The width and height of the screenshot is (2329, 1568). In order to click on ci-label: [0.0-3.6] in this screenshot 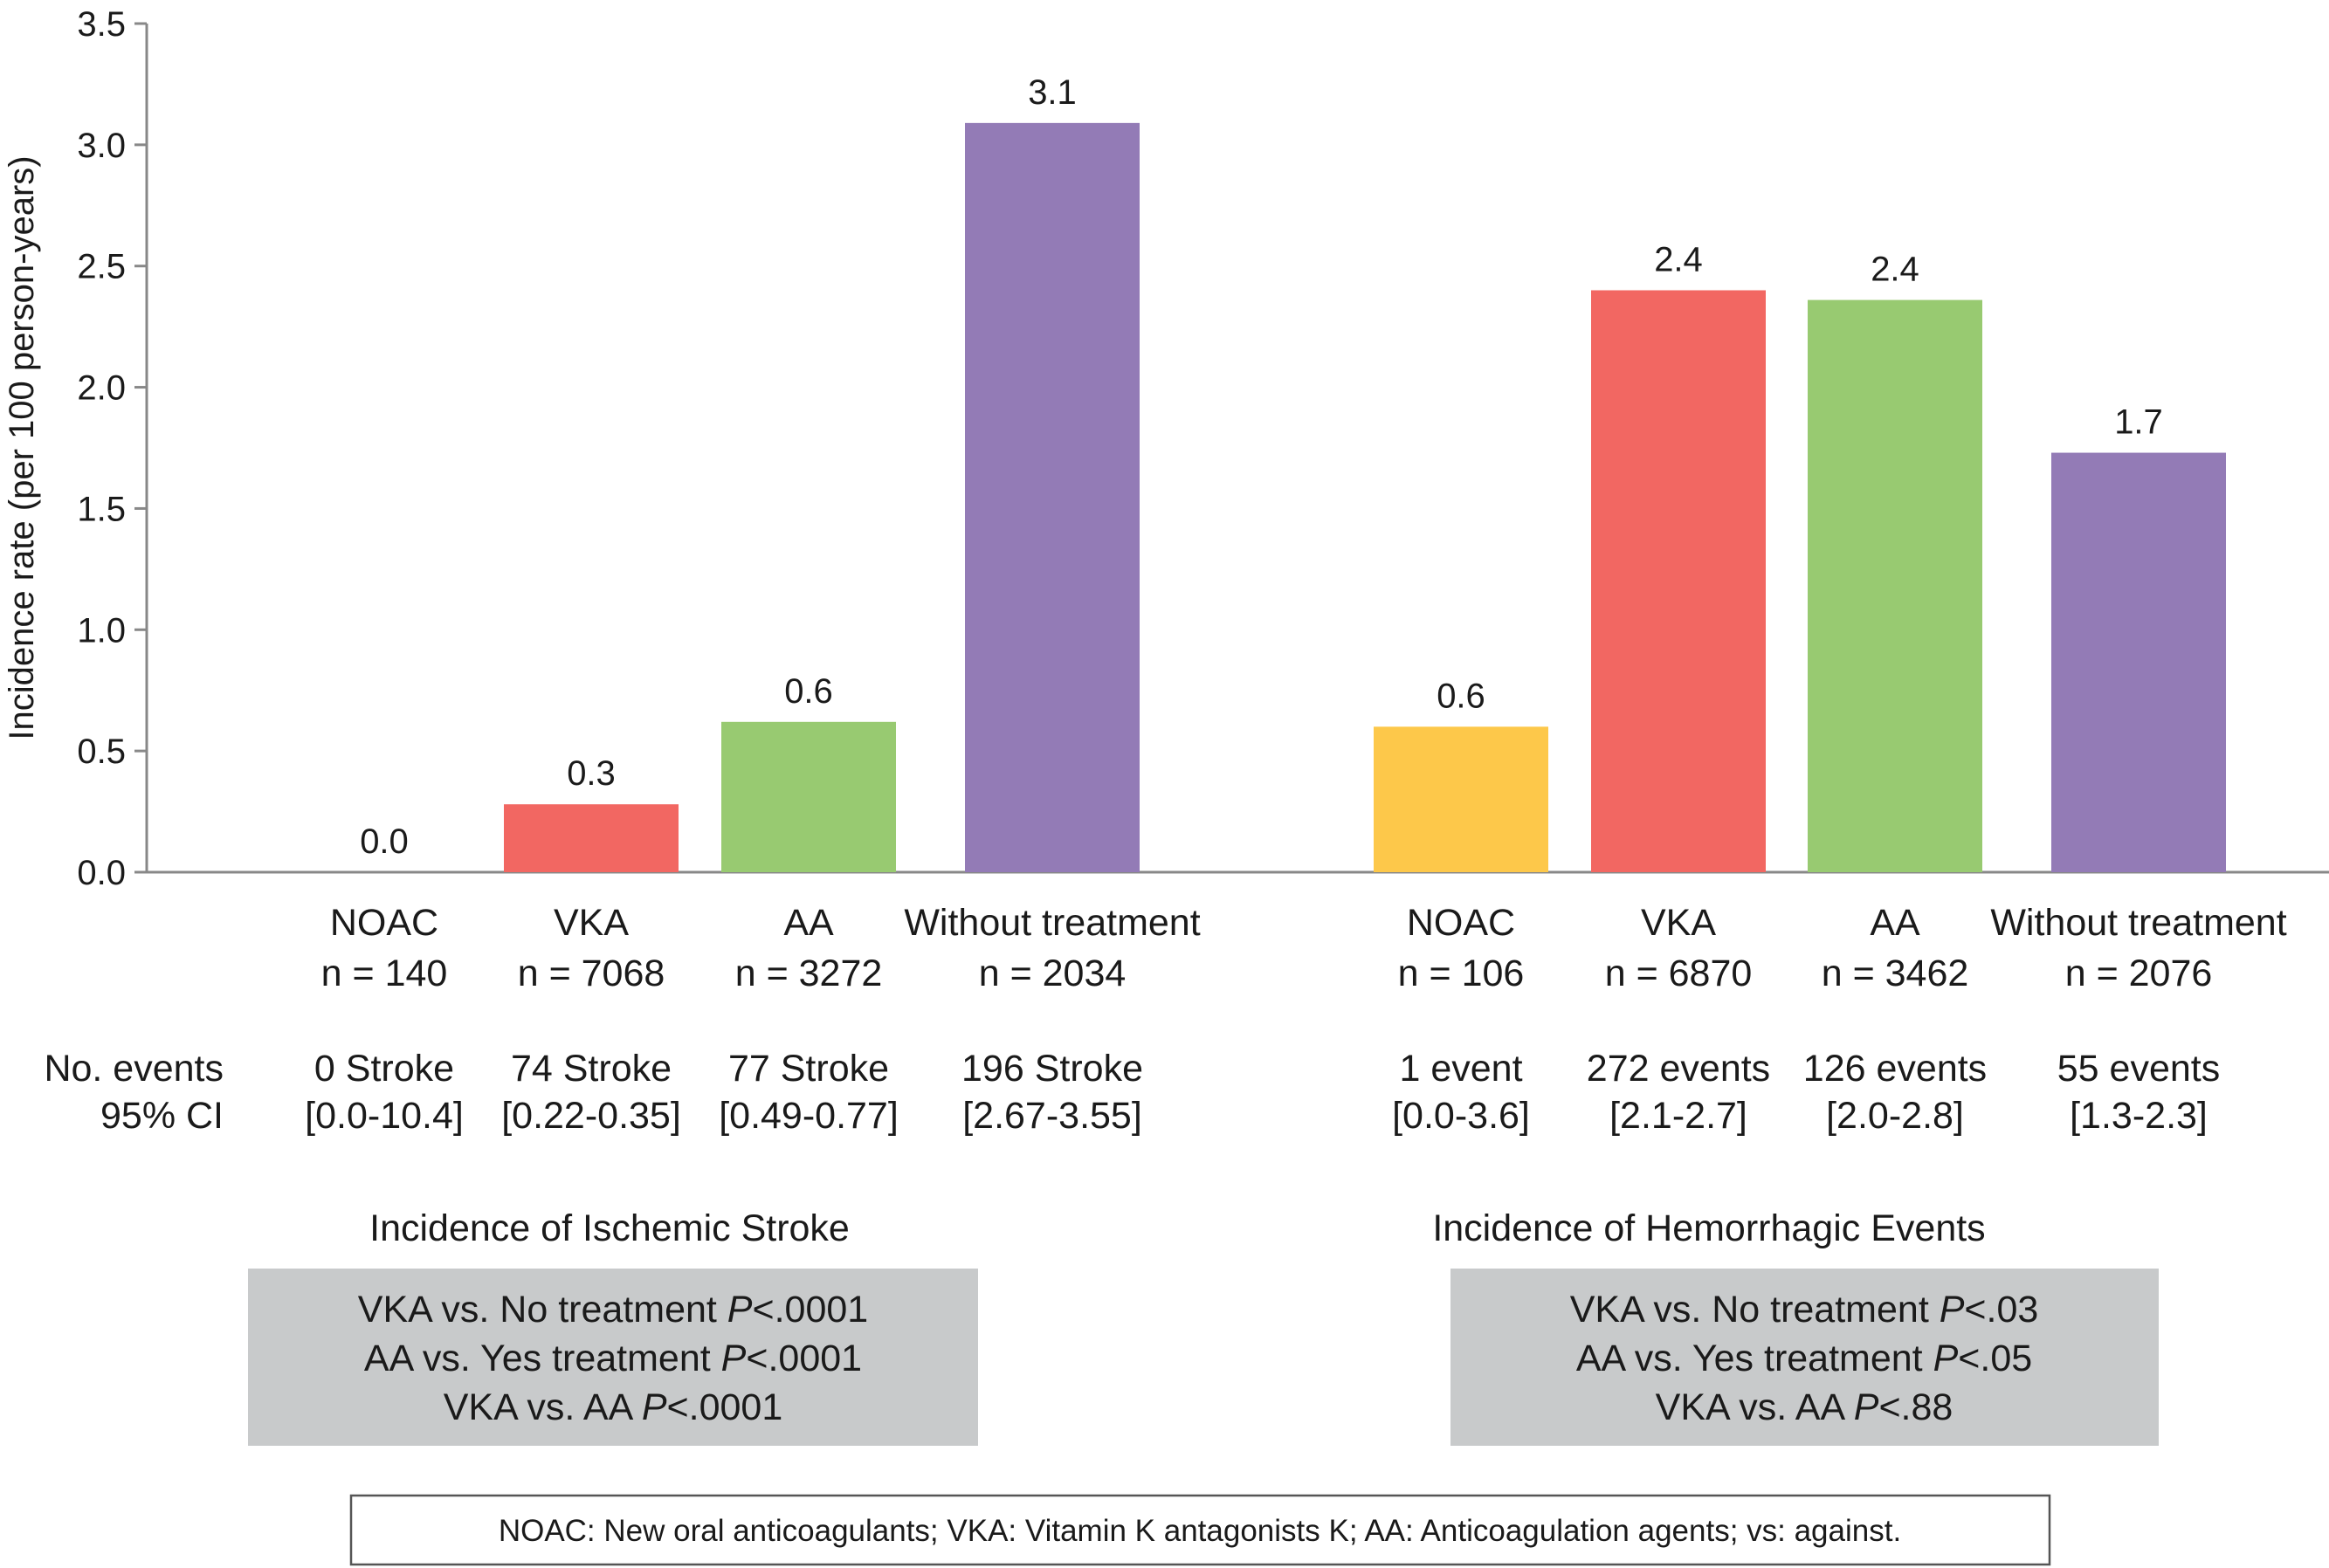, I will do `click(1461, 1116)`.